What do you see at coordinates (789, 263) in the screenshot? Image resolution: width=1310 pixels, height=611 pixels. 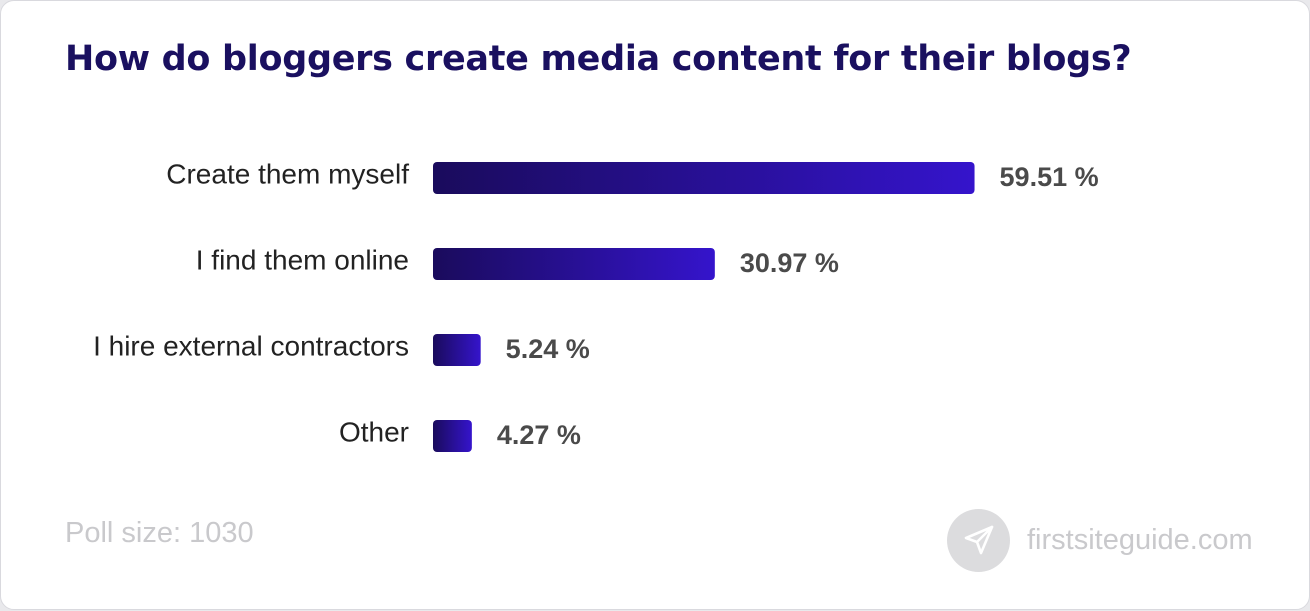 I see `value-label: 30.97 %` at bounding box center [789, 263].